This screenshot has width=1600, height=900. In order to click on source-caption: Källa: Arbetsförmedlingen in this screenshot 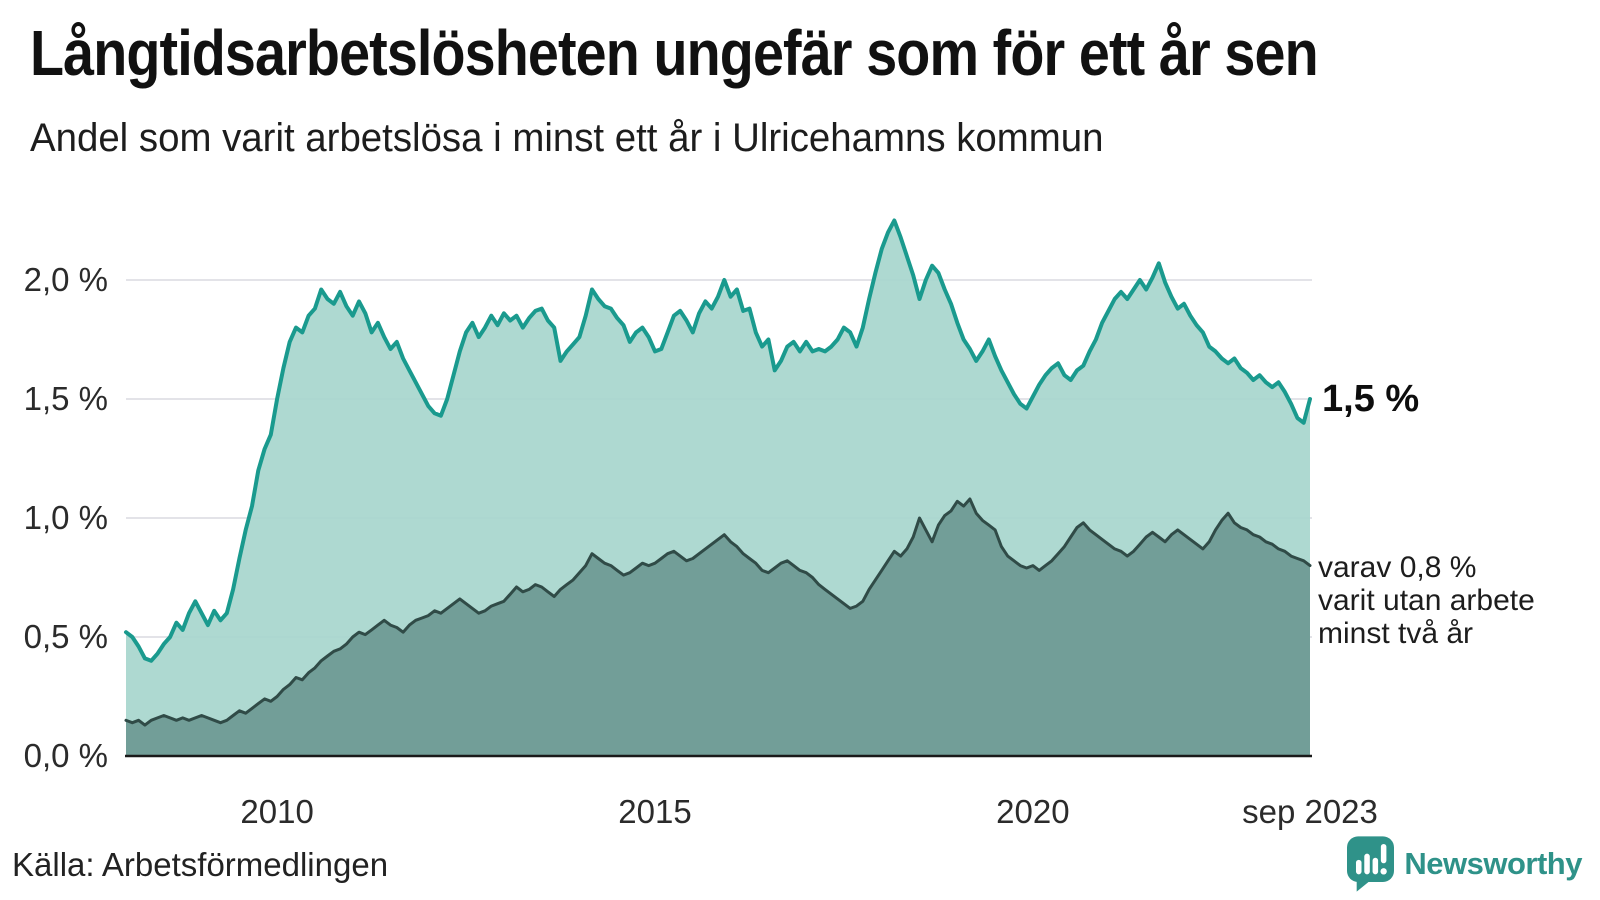, I will do `click(200, 864)`.